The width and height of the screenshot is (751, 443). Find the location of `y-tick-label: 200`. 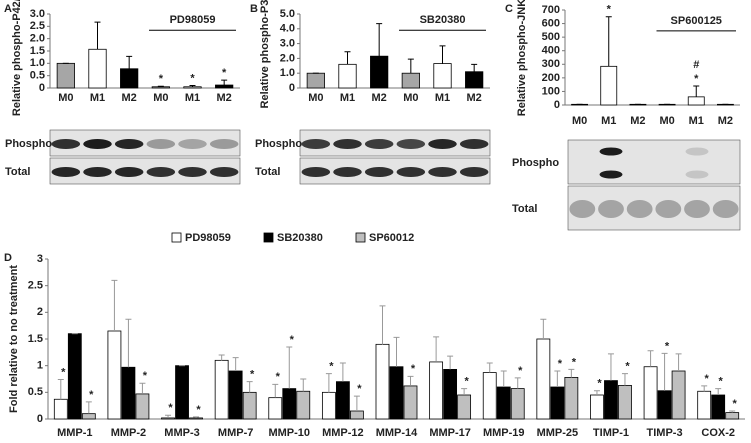

y-tick-label: 200 is located at coordinates (551, 78).